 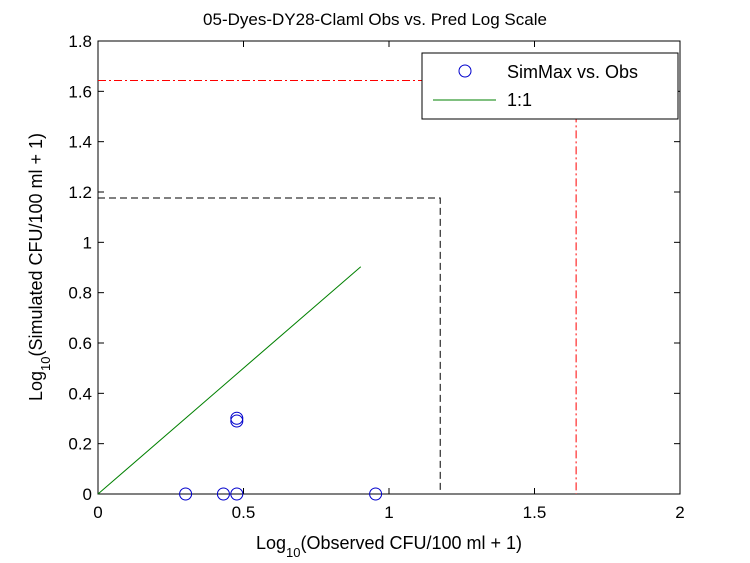 What do you see at coordinates (229, 380) in the screenshot?
I see `one-to-one-line` at bounding box center [229, 380].